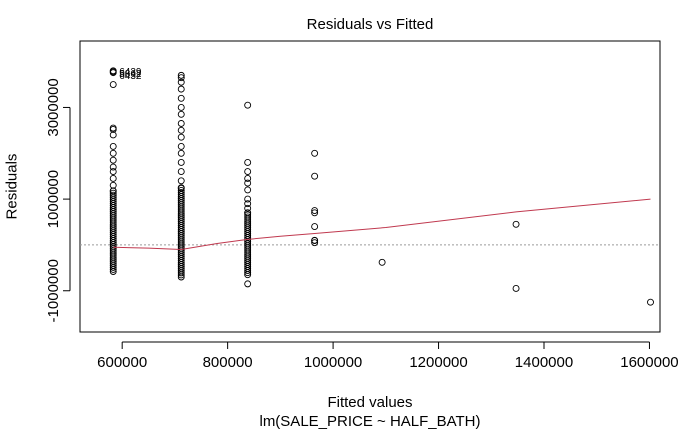 The width and height of the screenshot is (700, 432). What do you see at coordinates (12, 186) in the screenshot?
I see `y-axis-label: Residuals` at bounding box center [12, 186].